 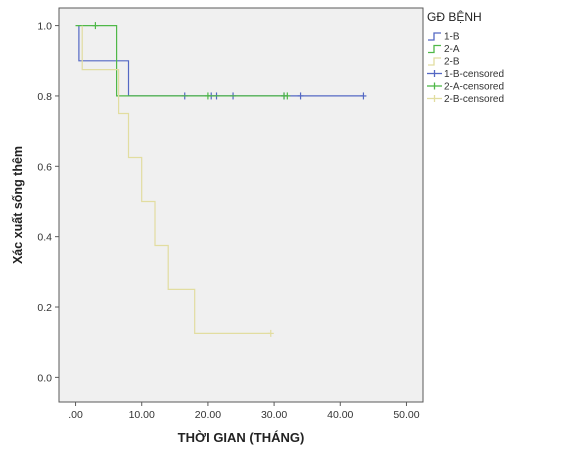 I want to click on legend-label: 2-A-censored, so click(x=474, y=87).